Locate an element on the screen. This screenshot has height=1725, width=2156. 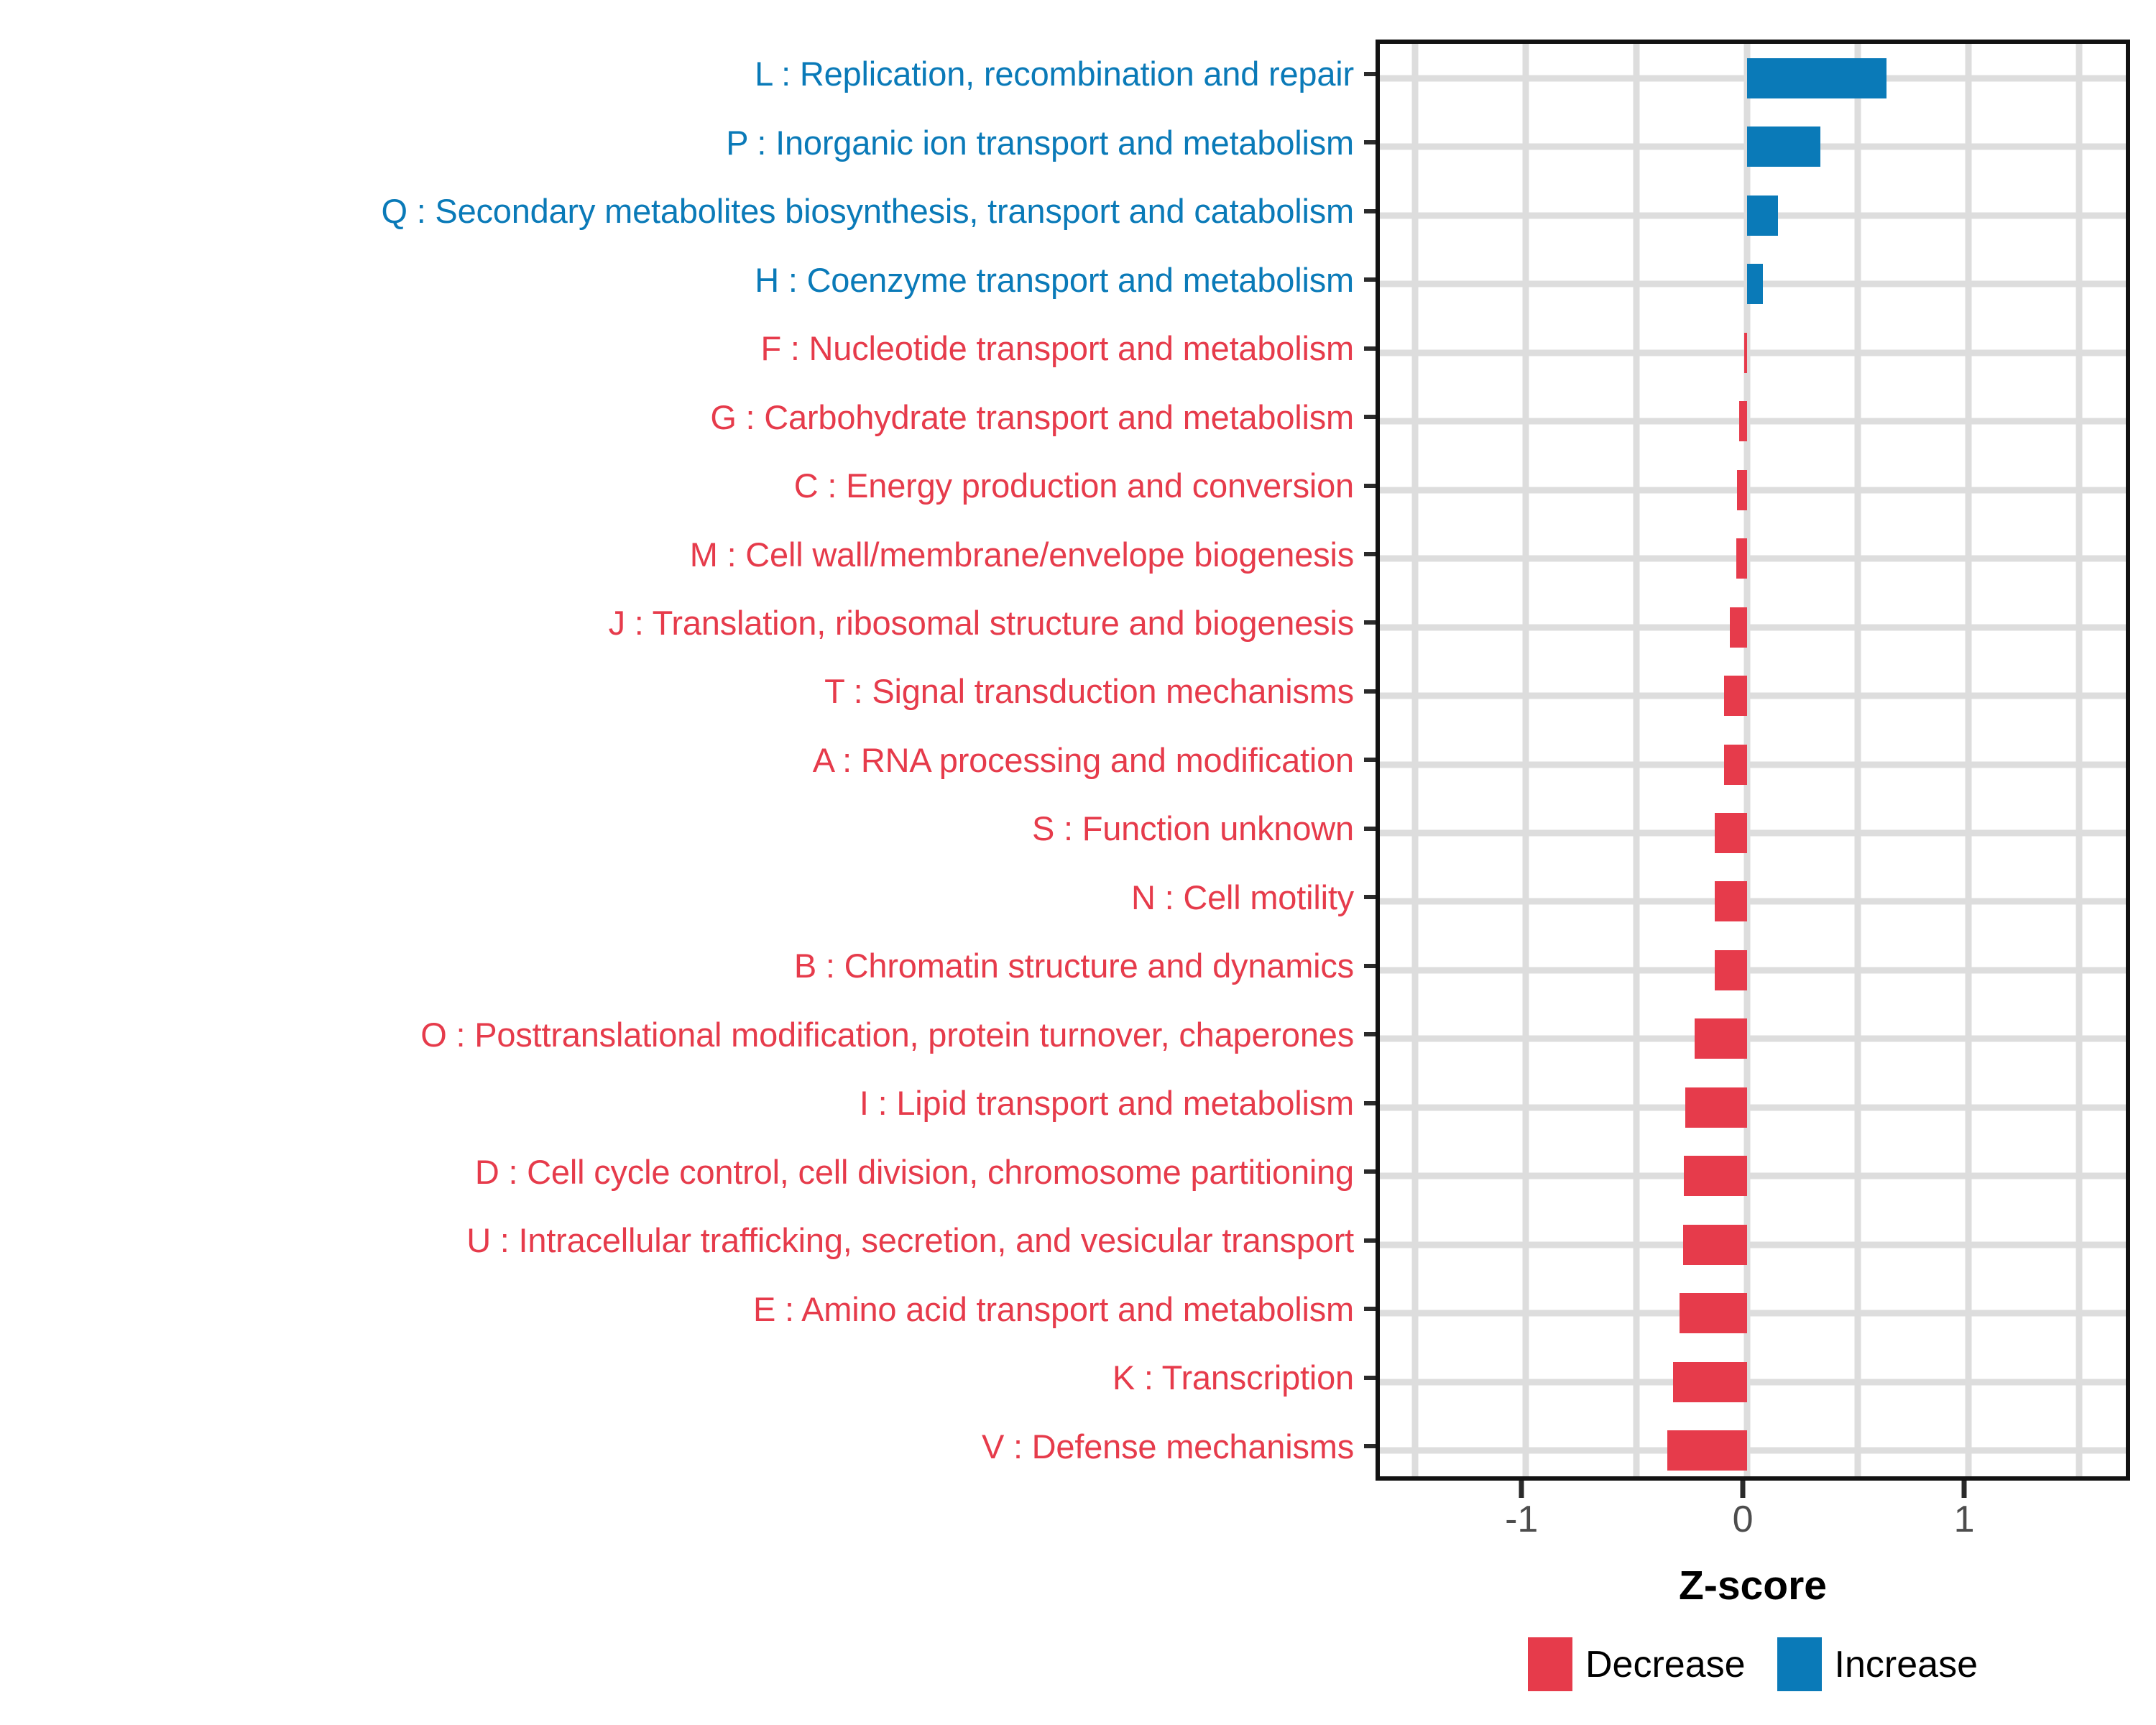
category-label: E : Amino acid transport and metabolism is located at coordinates (1053, 1308).